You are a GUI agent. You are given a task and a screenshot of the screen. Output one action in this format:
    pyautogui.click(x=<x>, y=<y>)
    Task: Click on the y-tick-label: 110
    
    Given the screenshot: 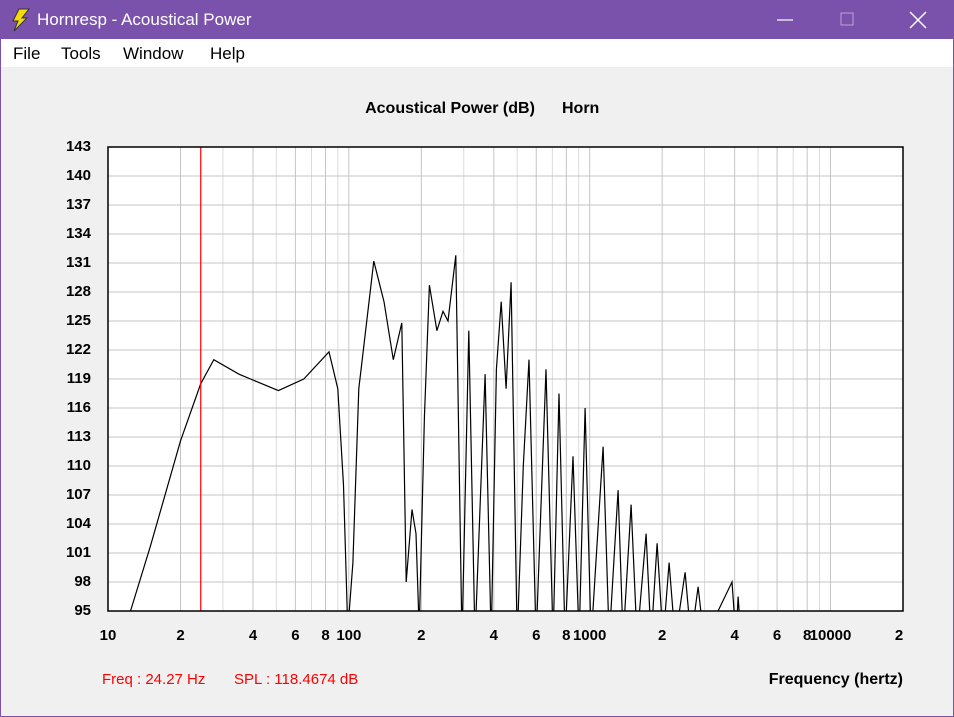 What is the action you would take?
    pyautogui.click(x=79, y=465)
    